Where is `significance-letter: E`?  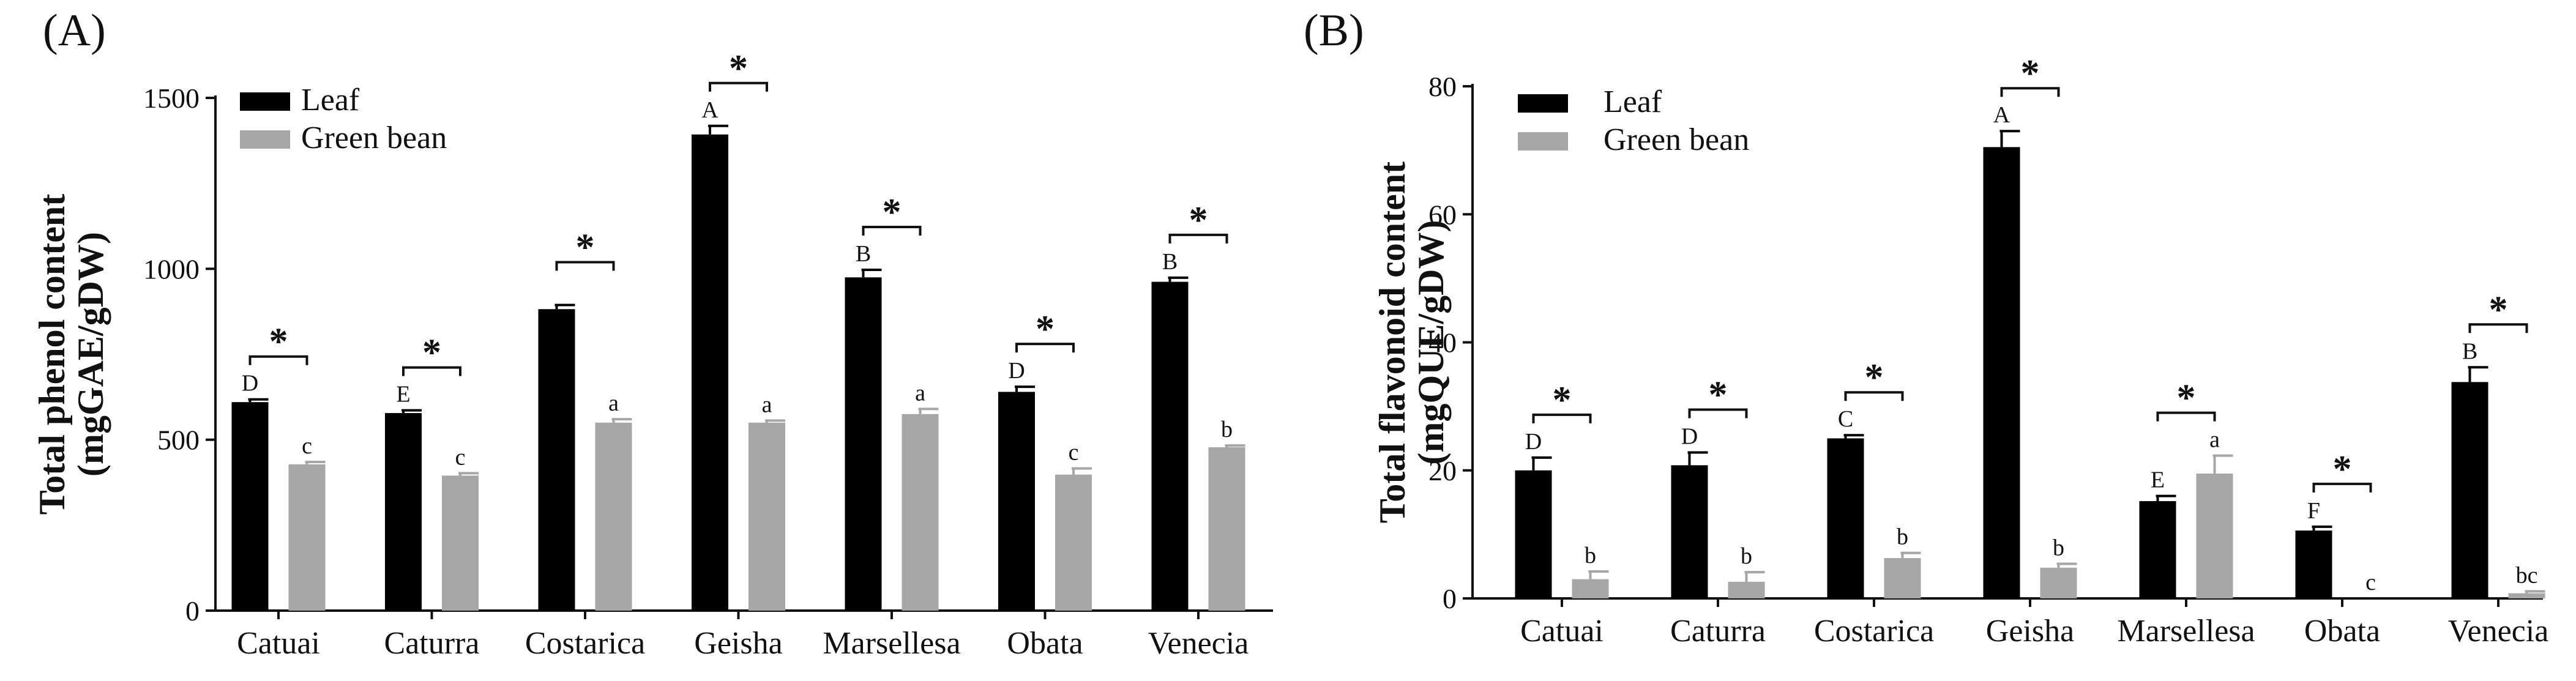
significance-letter: E is located at coordinates (2158, 480).